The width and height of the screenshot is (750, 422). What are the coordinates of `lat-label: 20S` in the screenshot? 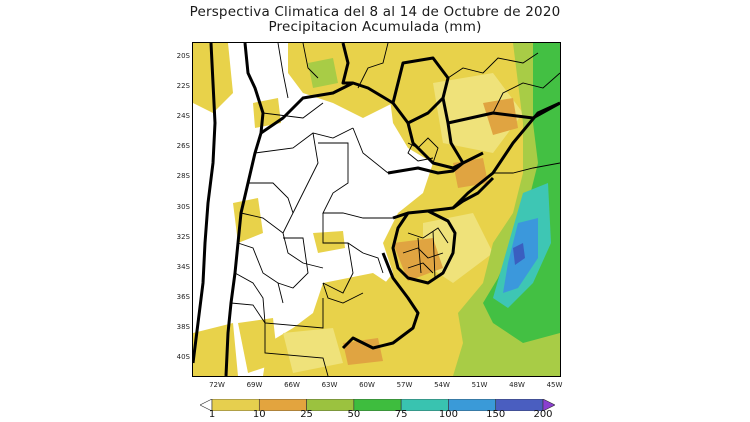 It's located at (183, 56).